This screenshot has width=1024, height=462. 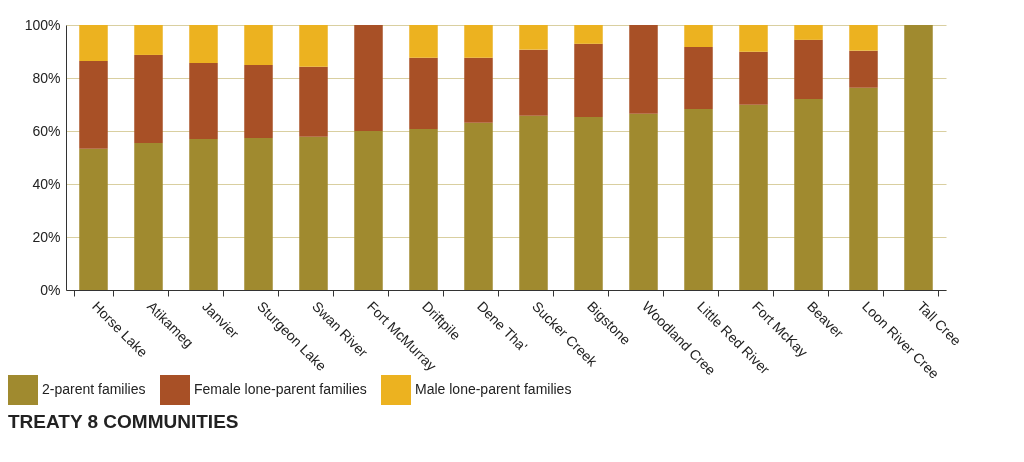 I want to click on legend-label: 2-parent families, so click(x=94, y=389).